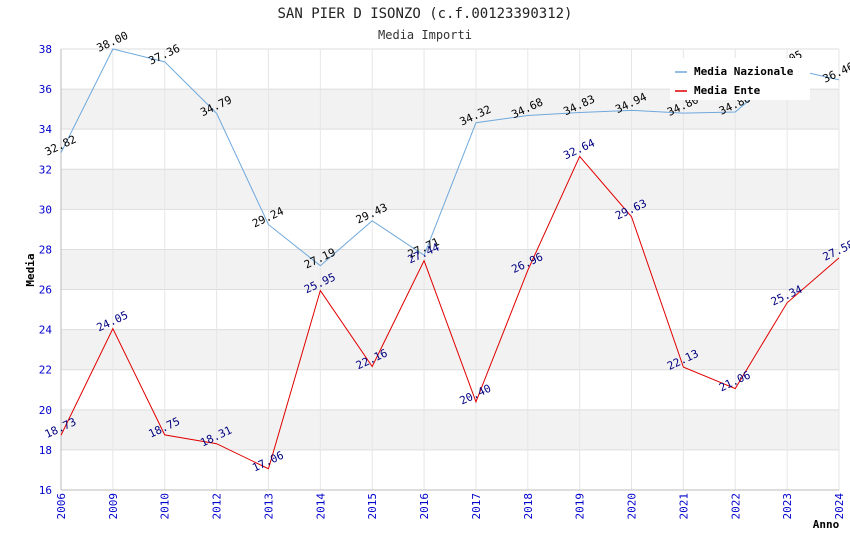 The width and height of the screenshot is (850, 550). Describe the element at coordinates (45, 249) in the screenshot. I see `y-tick-label: 28` at that location.